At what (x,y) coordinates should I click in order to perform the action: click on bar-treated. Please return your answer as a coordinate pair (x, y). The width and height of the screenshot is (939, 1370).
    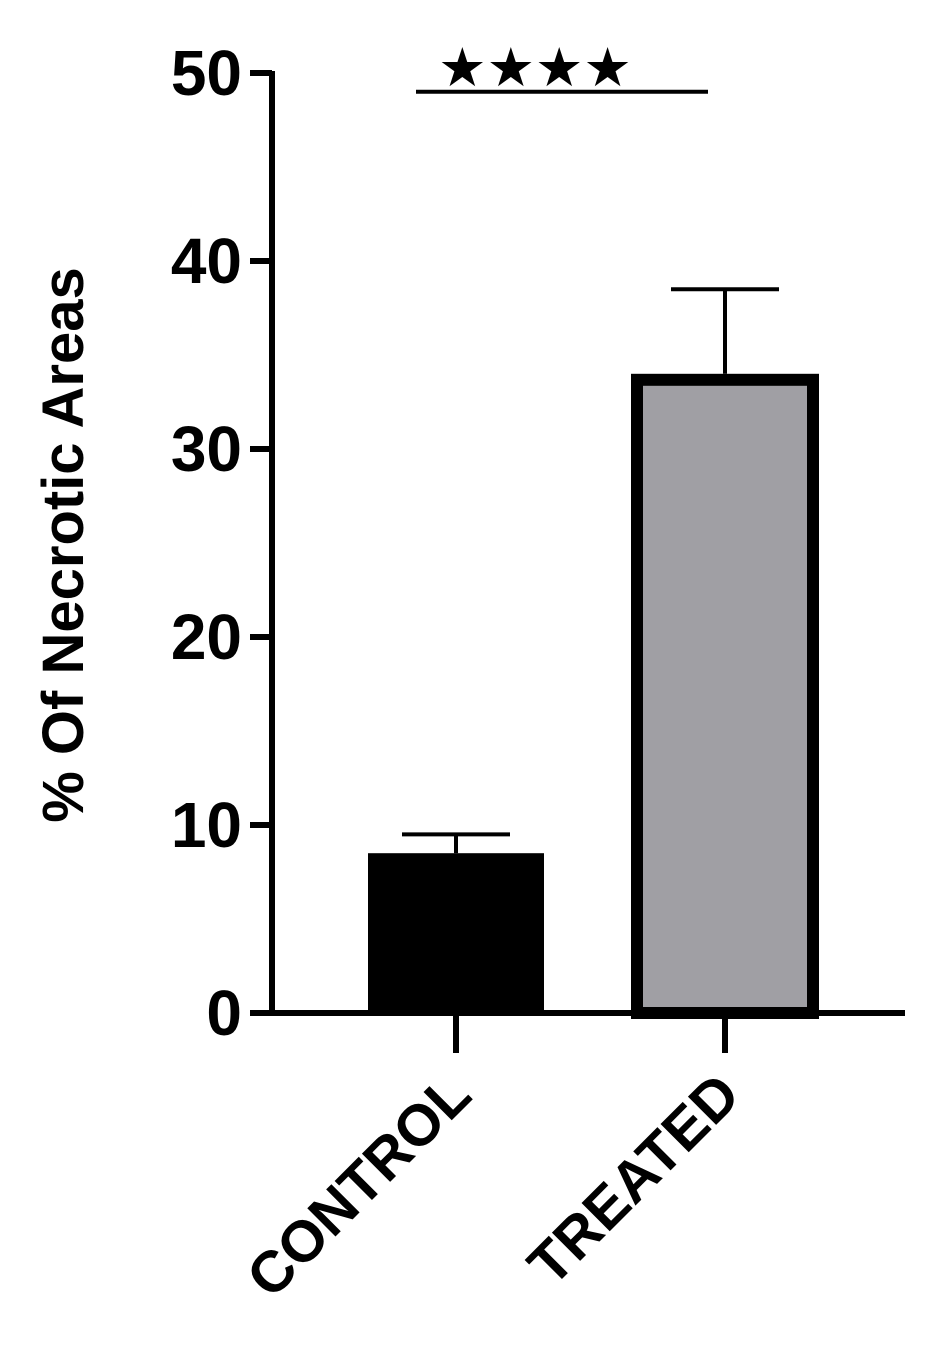
    Looking at the image, I should click on (725, 696).